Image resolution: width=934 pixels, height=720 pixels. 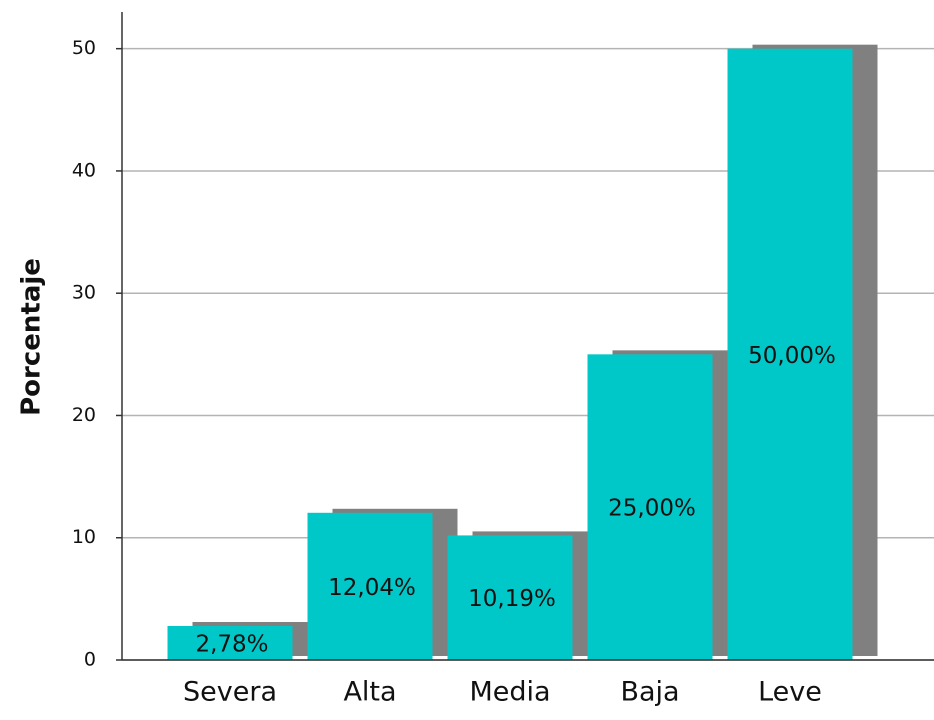 I want to click on y-axis-label: Porcentaje, so click(x=32, y=337).